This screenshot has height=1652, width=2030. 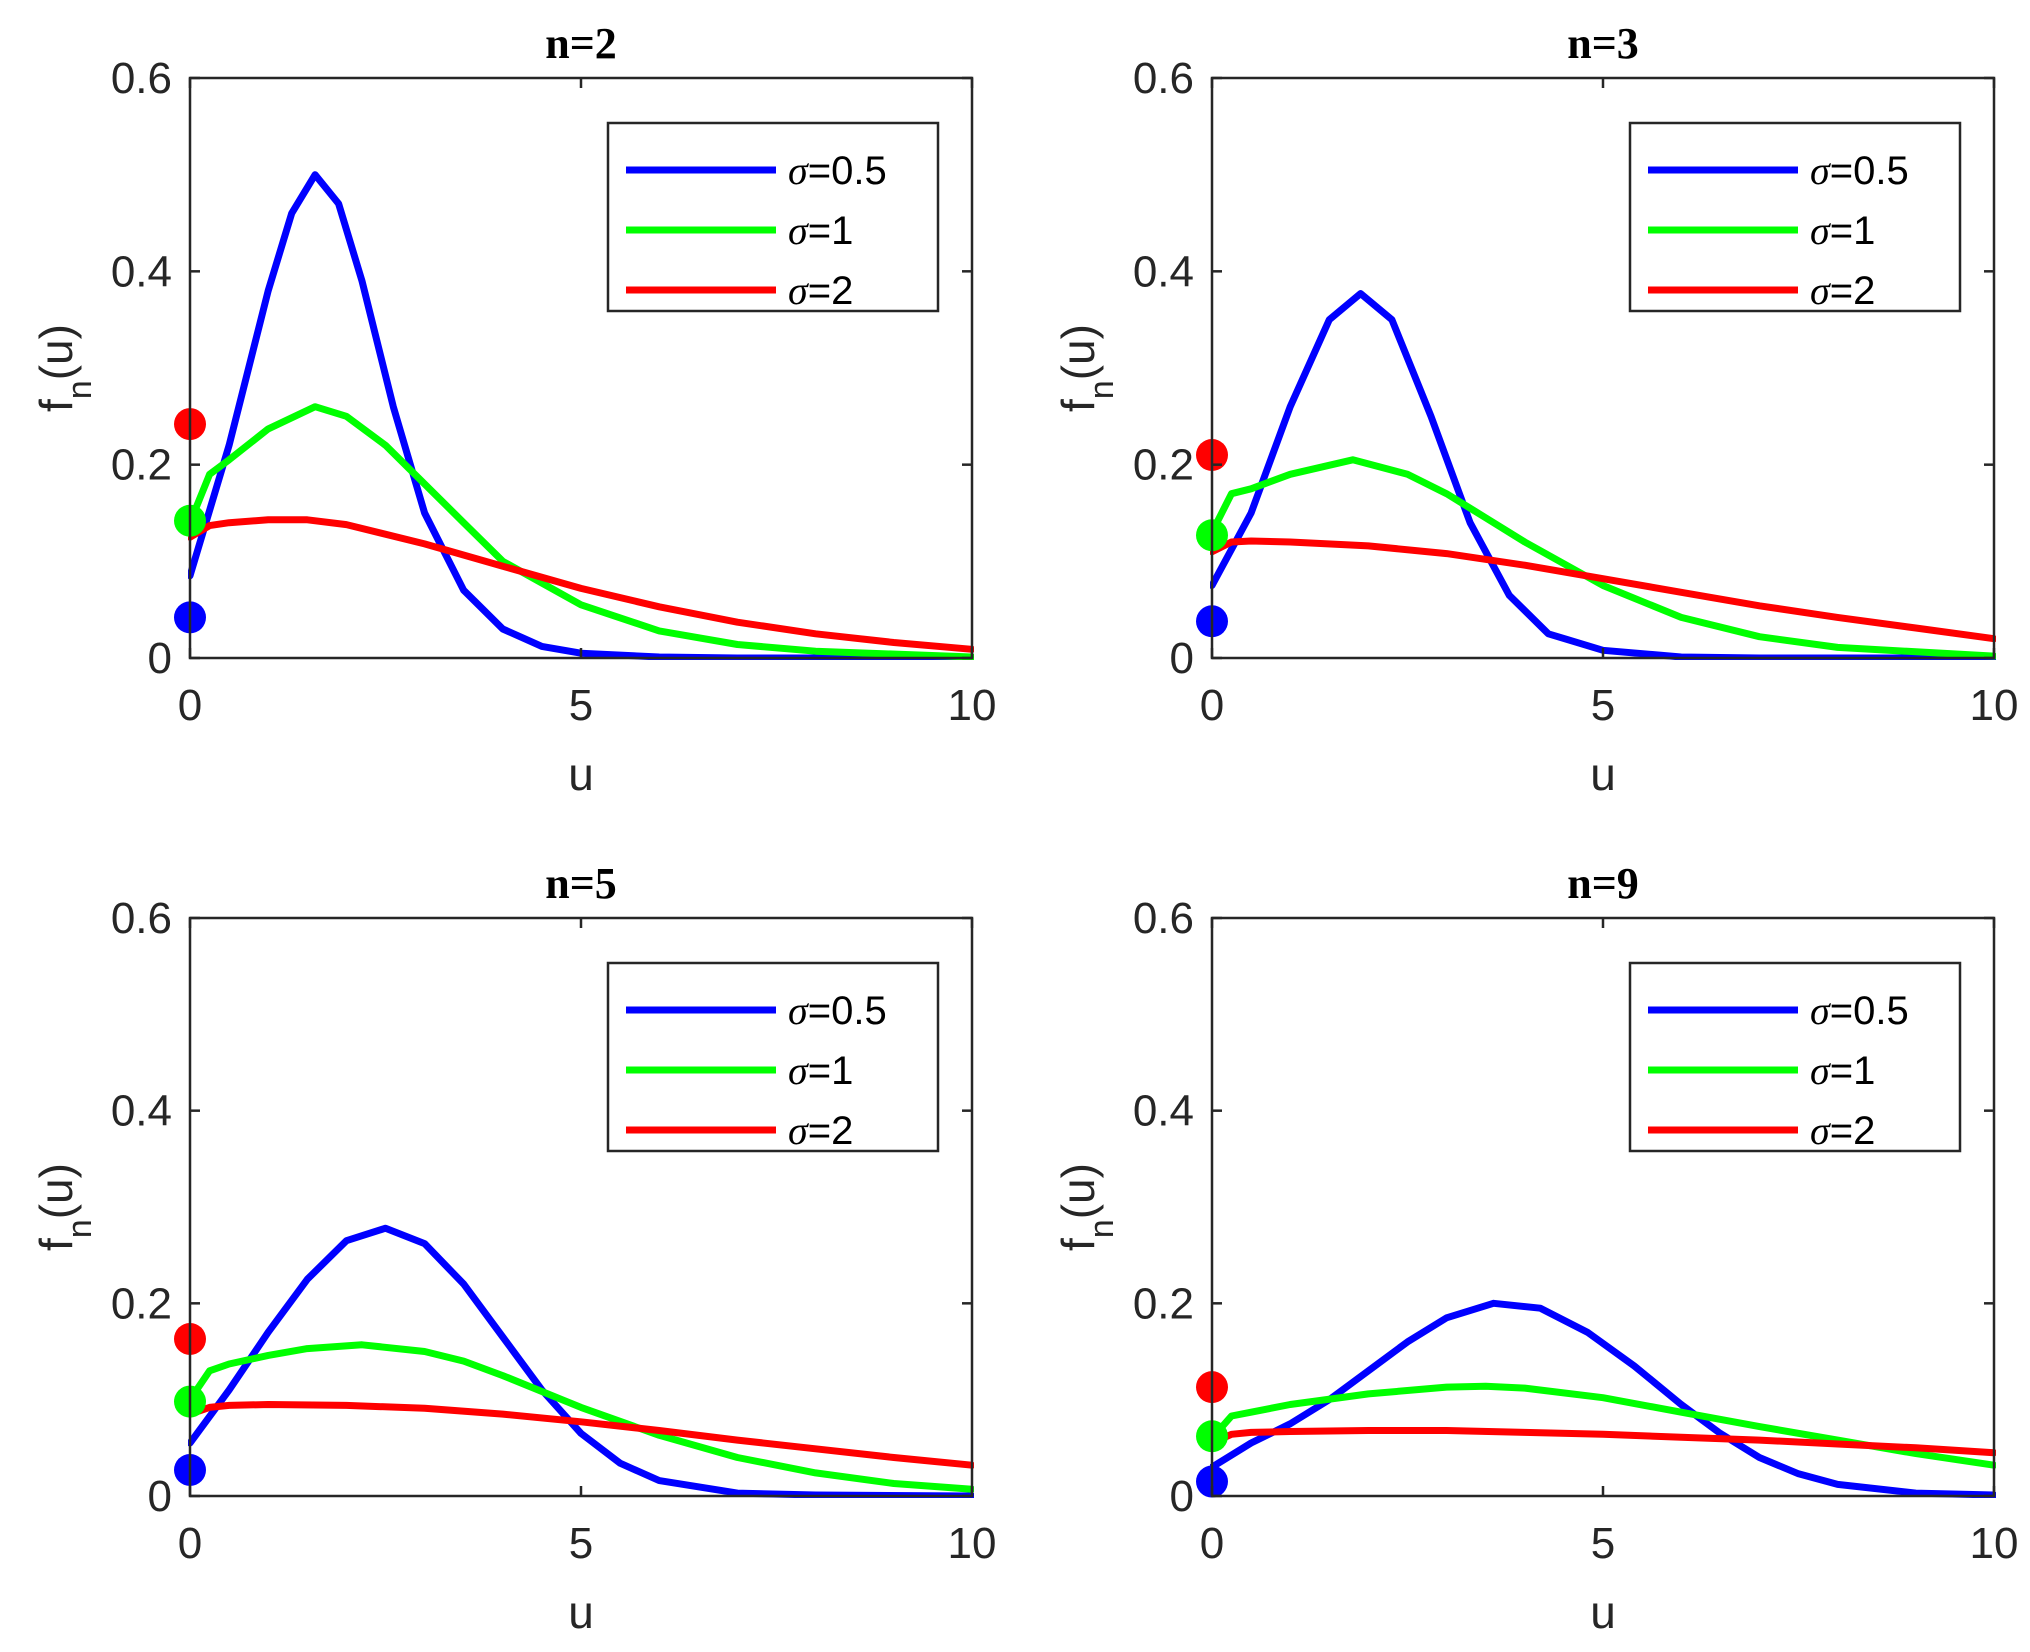 What do you see at coordinates (1603, 883) in the screenshot?
I see `chart-title: n=9` at bounding box center [1603, 883].